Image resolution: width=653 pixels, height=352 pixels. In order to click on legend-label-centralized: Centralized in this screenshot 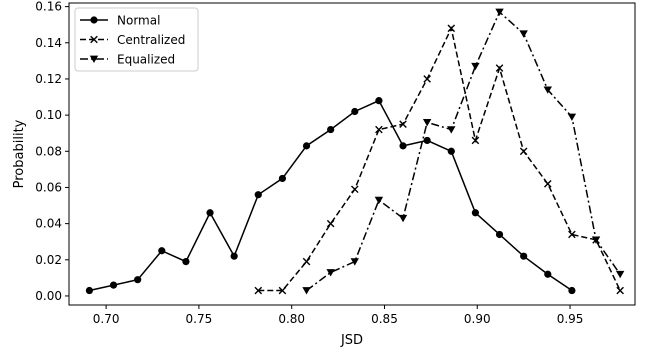, I will do `click(151, 40)`.